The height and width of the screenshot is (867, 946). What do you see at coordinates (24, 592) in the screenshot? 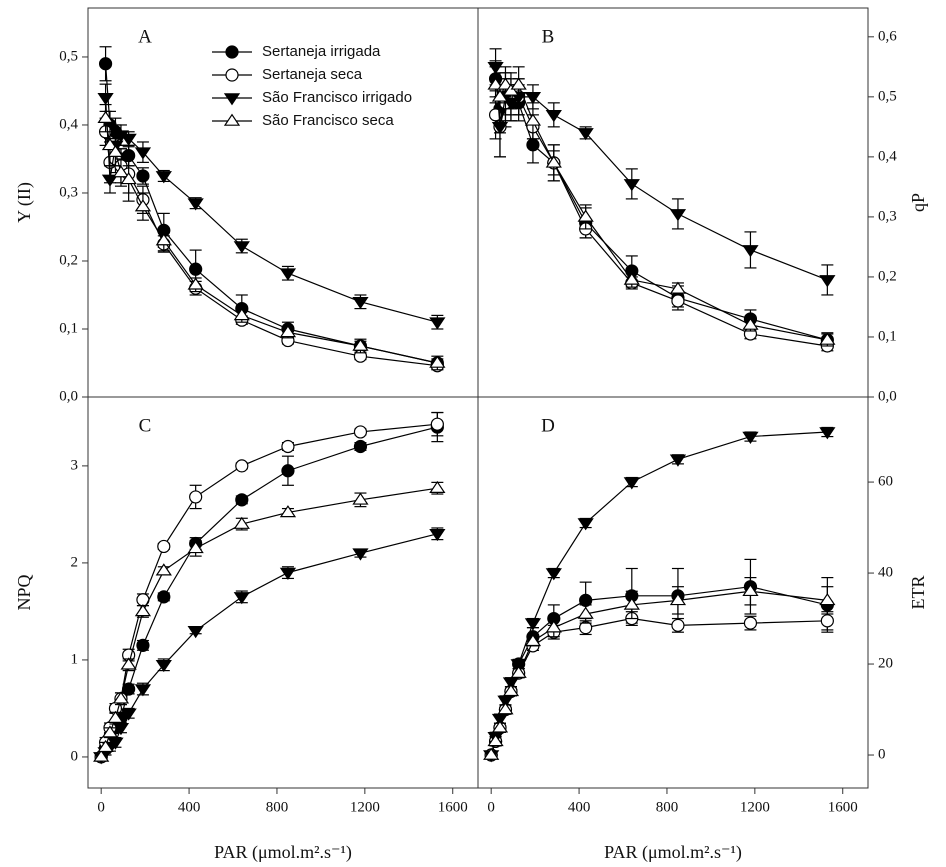
I see `y-axis-label: NPQ` at bounding box center [24, 592].